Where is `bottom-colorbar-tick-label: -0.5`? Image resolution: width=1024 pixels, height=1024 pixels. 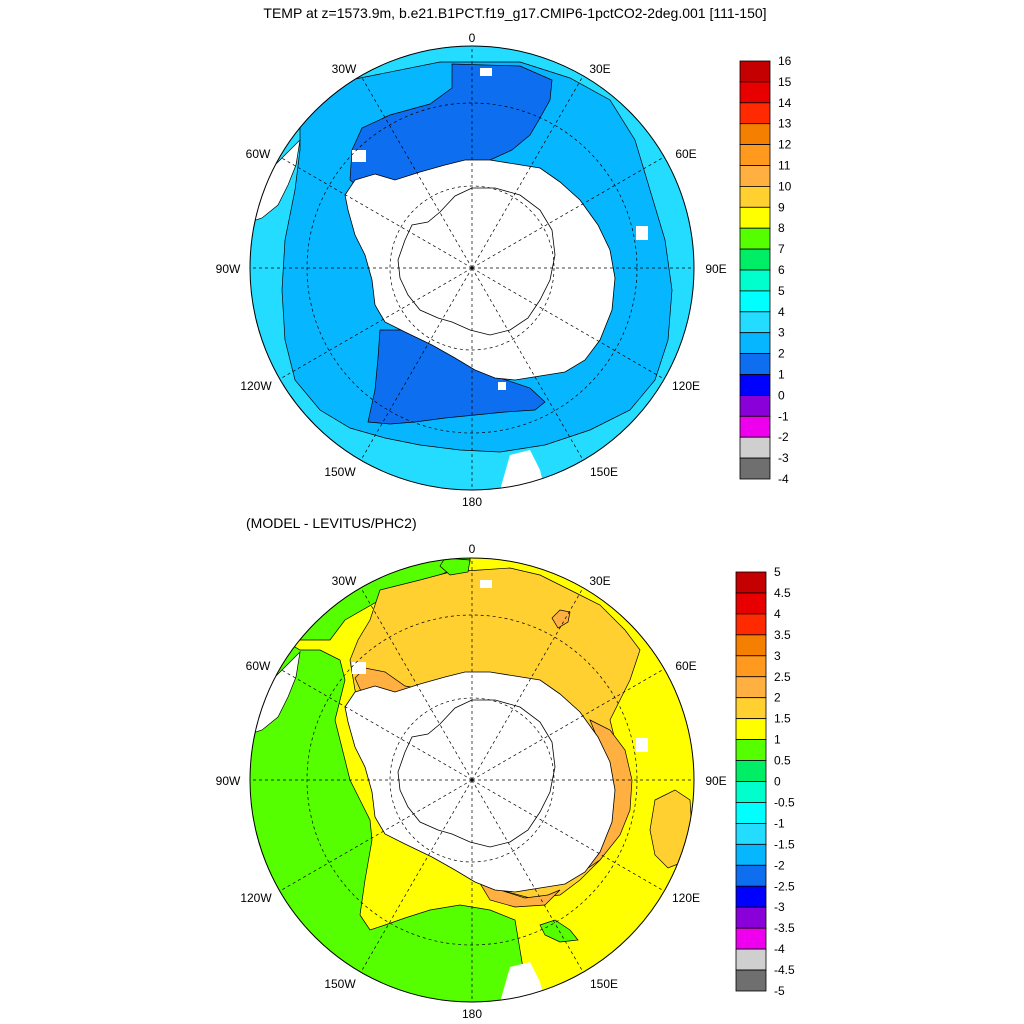 bottom-colorbar-tick-label: -0.5 is located at coordinates (784, 802).